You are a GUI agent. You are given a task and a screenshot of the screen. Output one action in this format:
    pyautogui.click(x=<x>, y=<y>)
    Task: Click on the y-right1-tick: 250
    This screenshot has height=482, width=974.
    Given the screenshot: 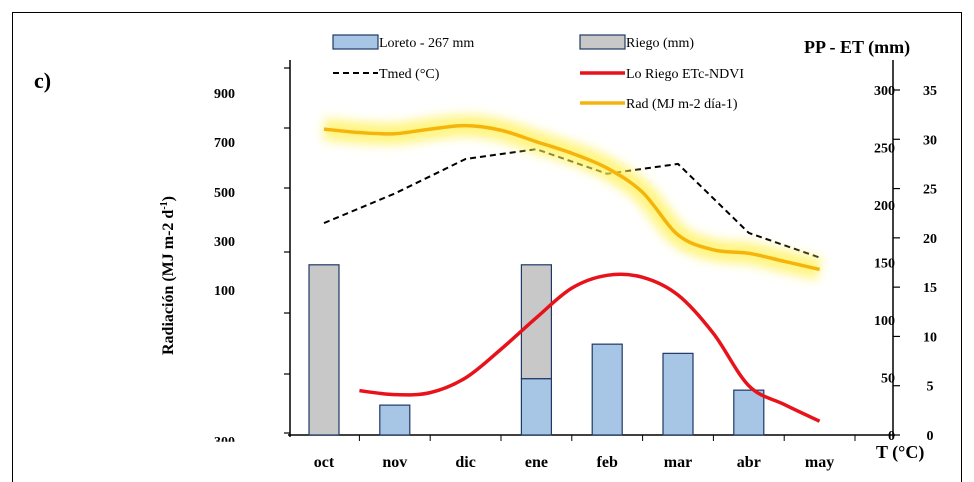 What is the action you would take?
    pyautogui.click(x=884, y=149)
    